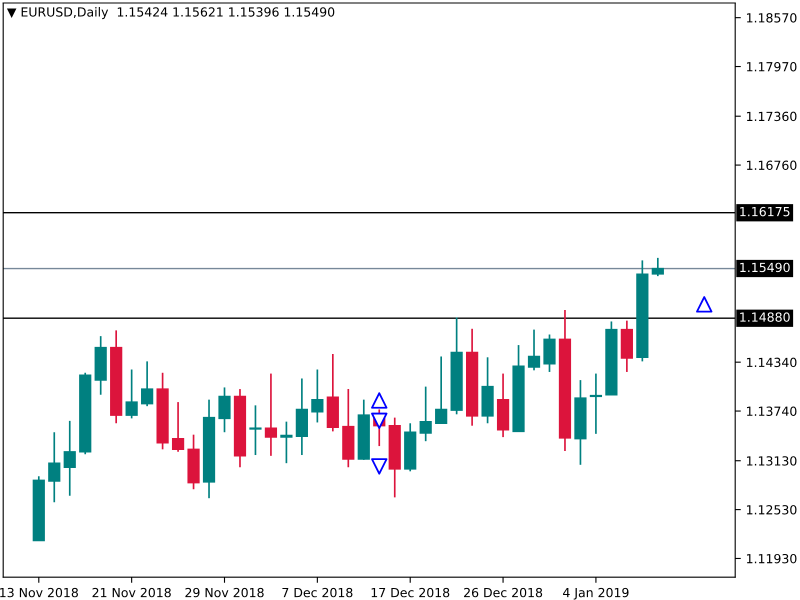  I want to click on chart-title: ▼ EURUSD,Daily 1.15424 1.15621 1.15396 1.15490, so click(170, 13).